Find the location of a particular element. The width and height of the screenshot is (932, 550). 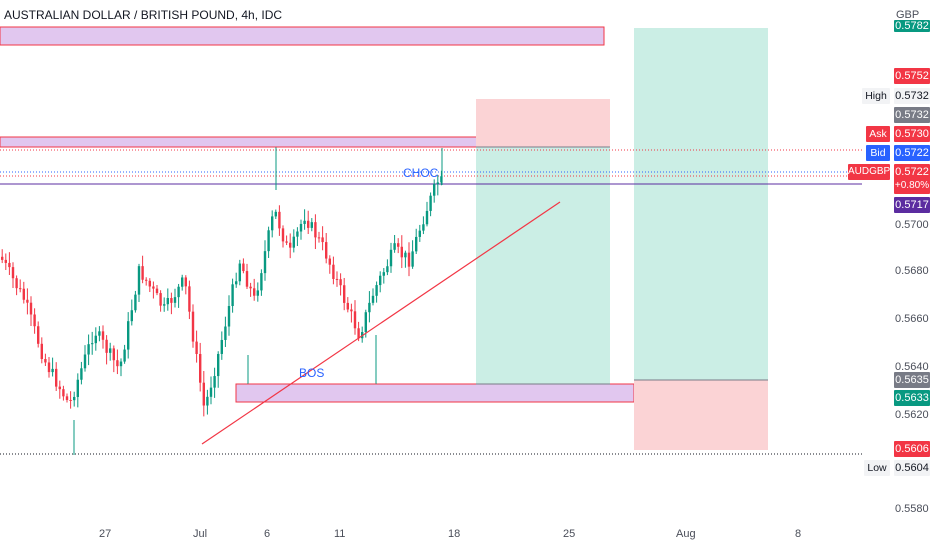

low-tag: Low is located at coordinates (877, 468).